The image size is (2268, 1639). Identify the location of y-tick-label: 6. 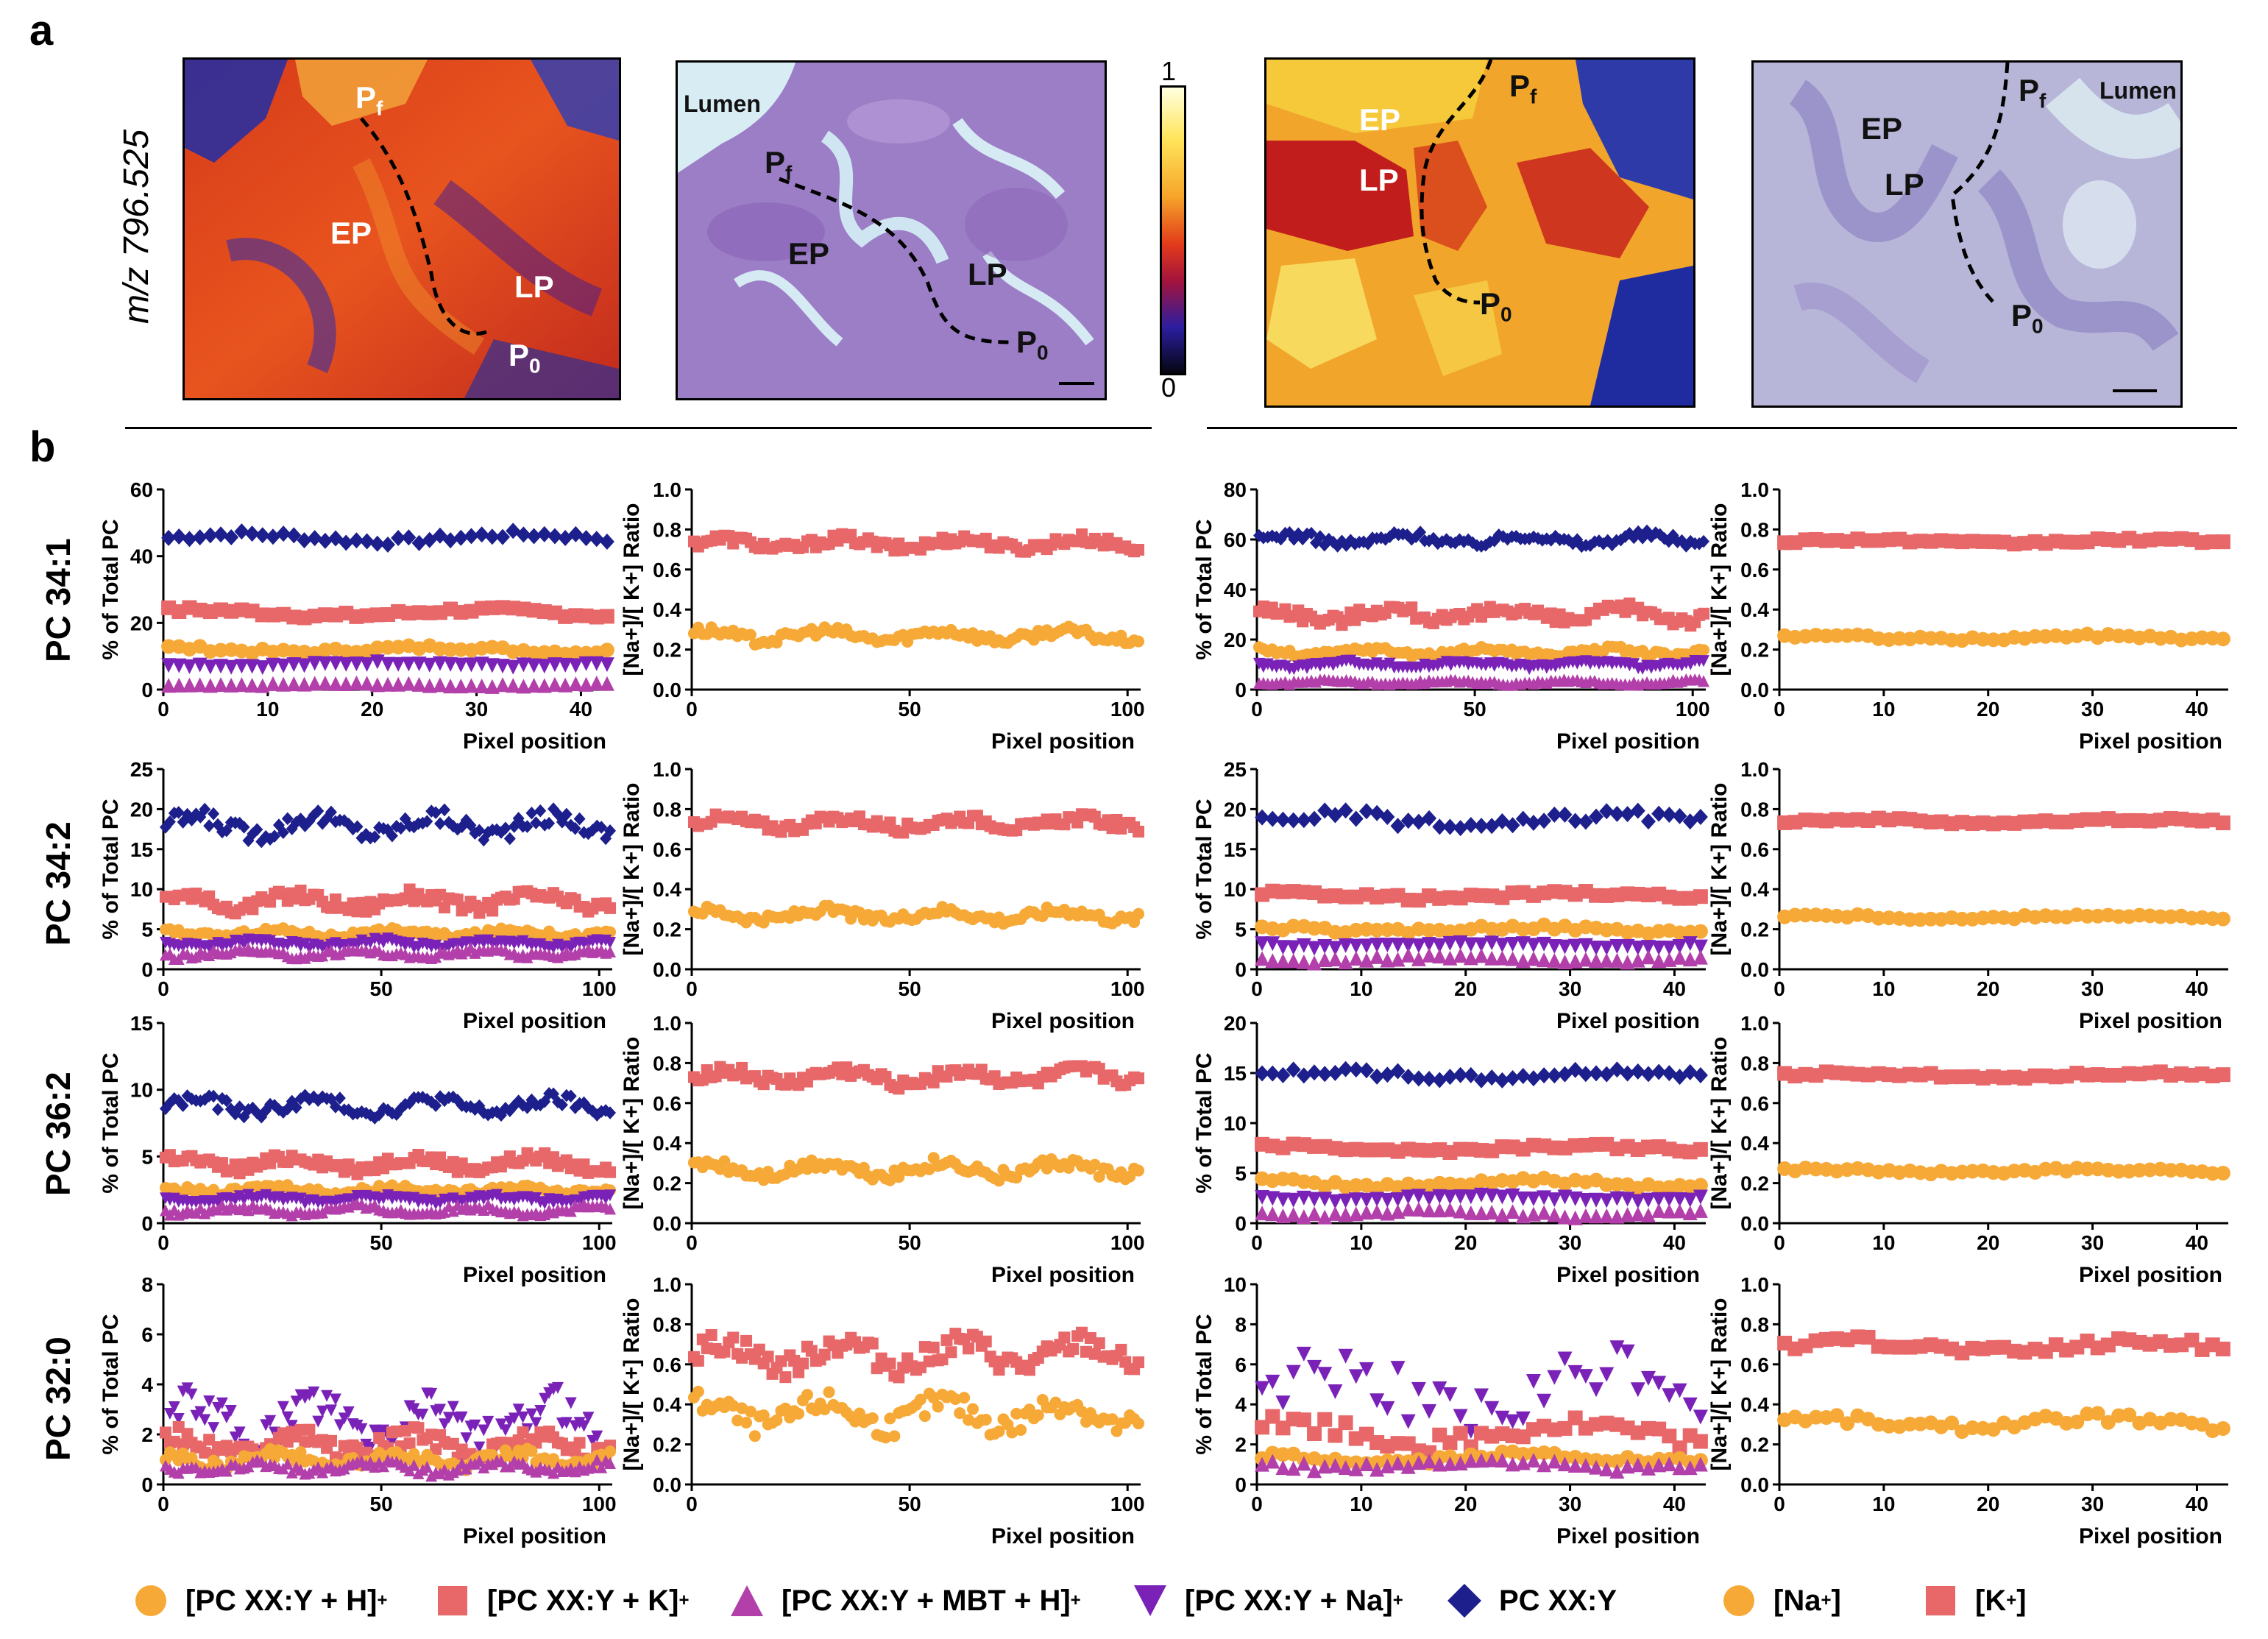
(147, 1334).